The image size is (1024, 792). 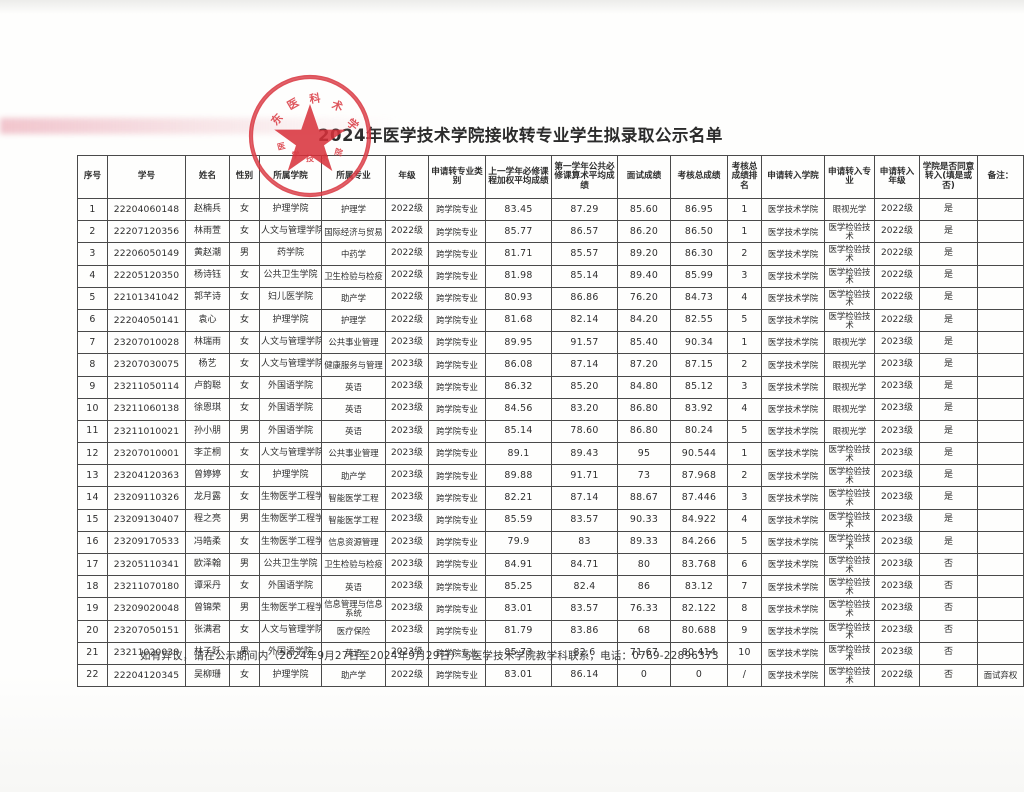 I want to click on cell-index: 15, so click(x=92, y=520).